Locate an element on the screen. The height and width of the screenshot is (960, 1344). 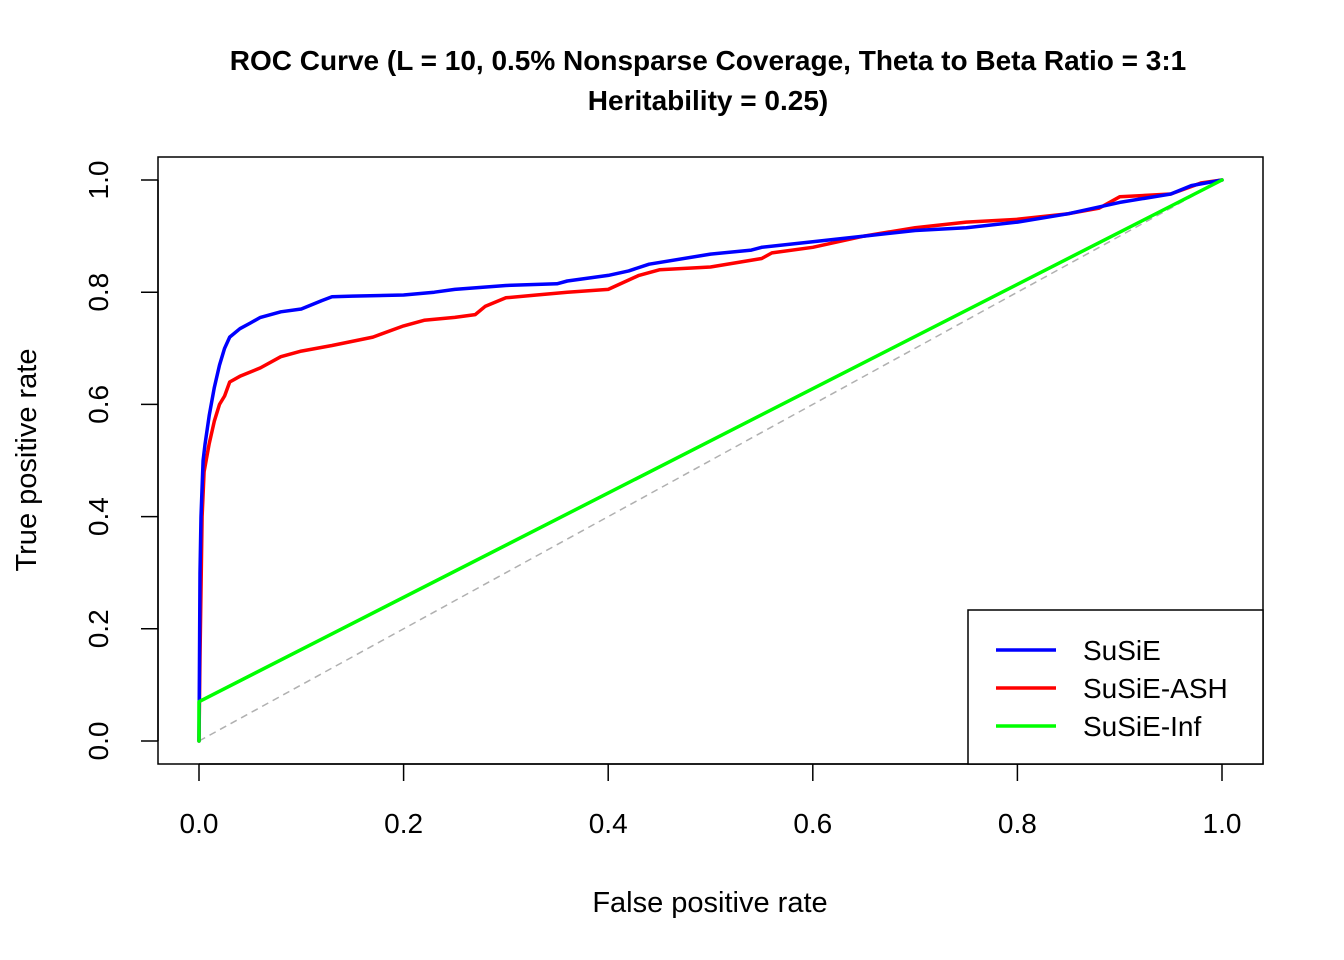
x-axis: 0.0 0.2 0.4 0.6 0.8 1.0 is located at coordinates (711, 801).